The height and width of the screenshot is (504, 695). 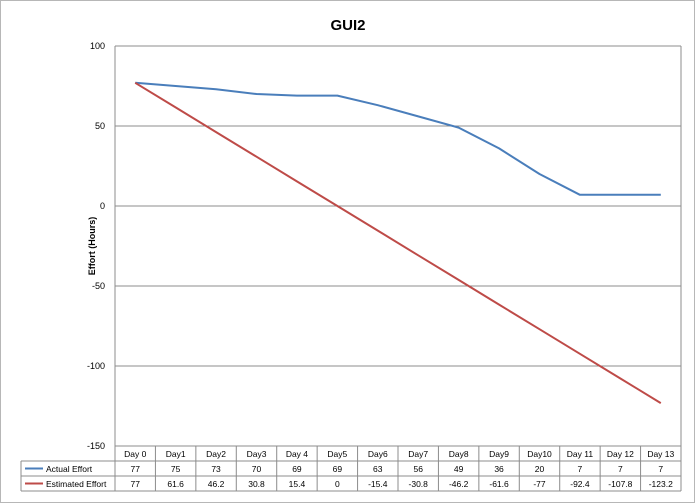 I want to click on x-category-label: Day8, so click(x=459, y=454).